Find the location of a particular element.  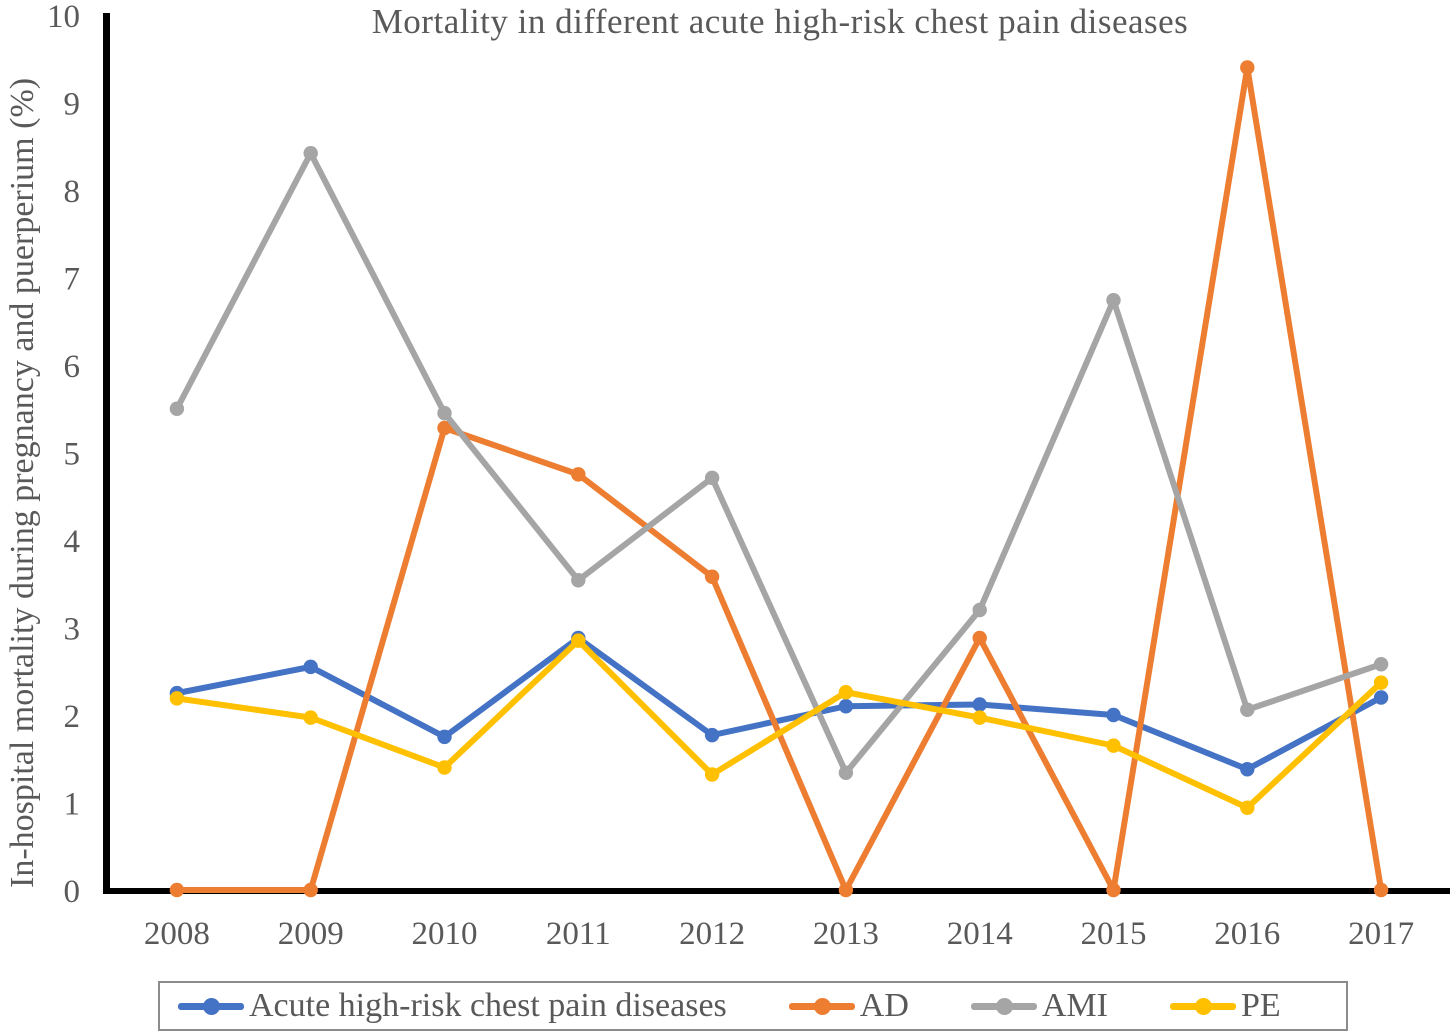

svg-text: 7 is located at coordinates (72, 280).